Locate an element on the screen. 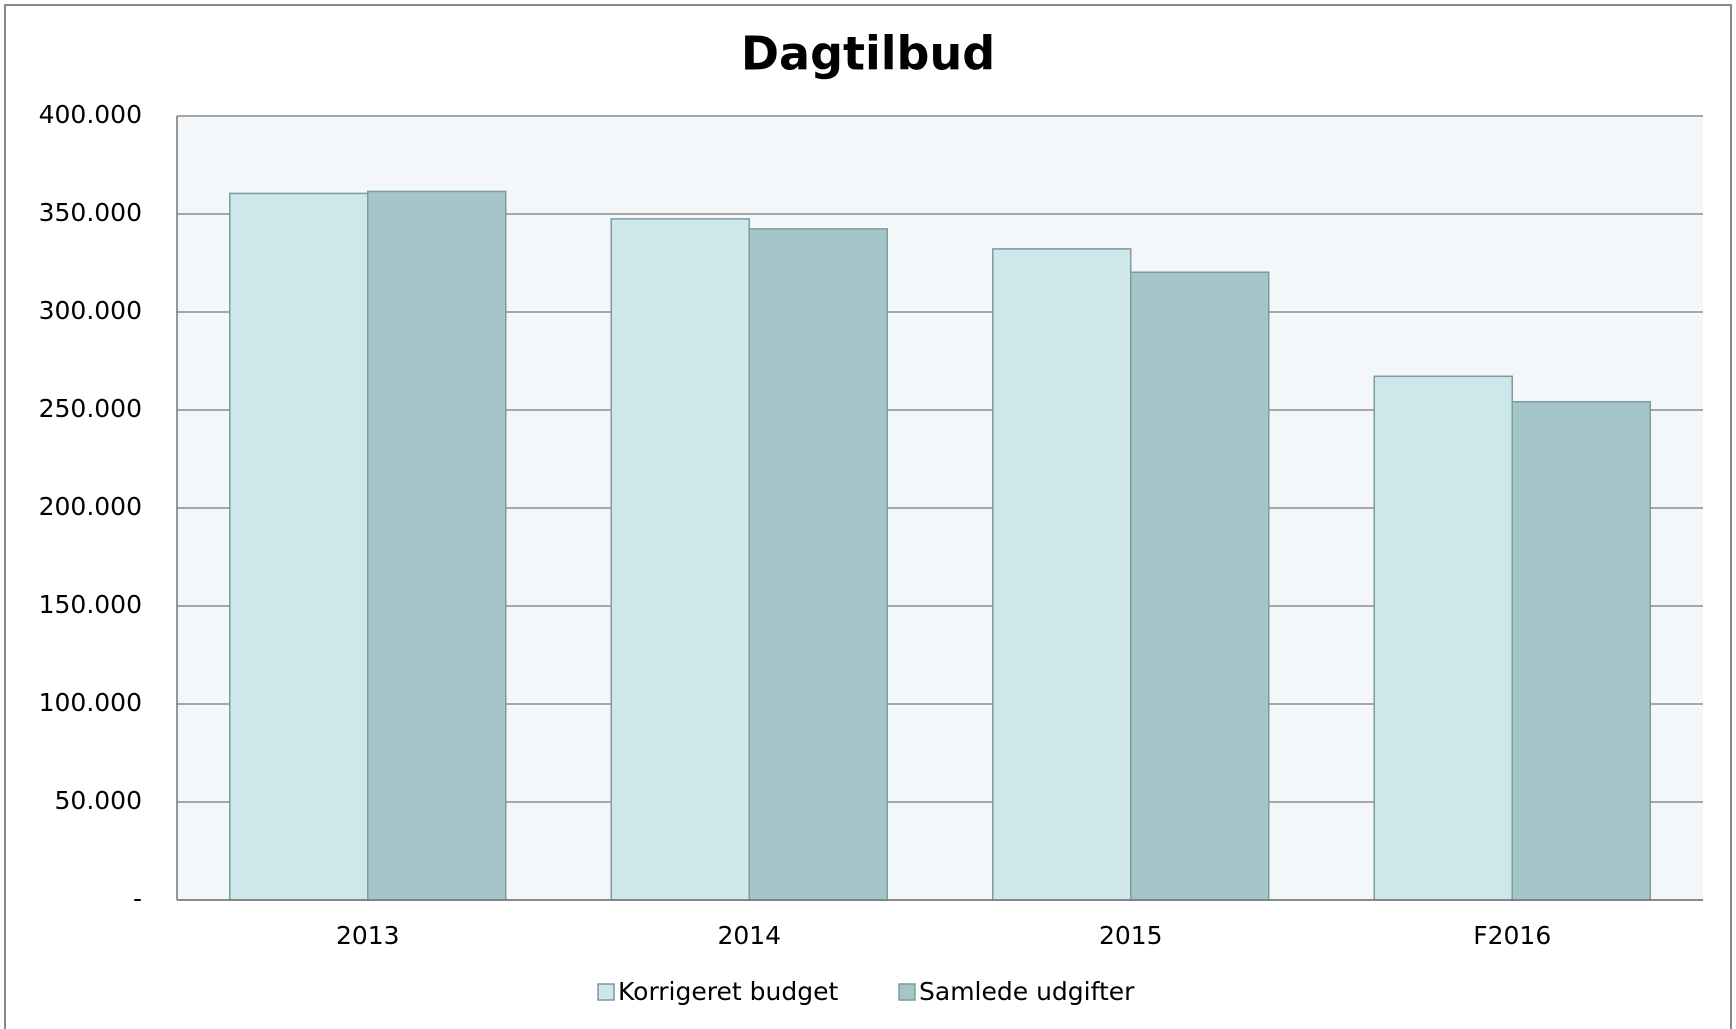 This screenshot has height=1029, width=1736. y-tick-label: 100.000 is located at coordinates (90, 702).